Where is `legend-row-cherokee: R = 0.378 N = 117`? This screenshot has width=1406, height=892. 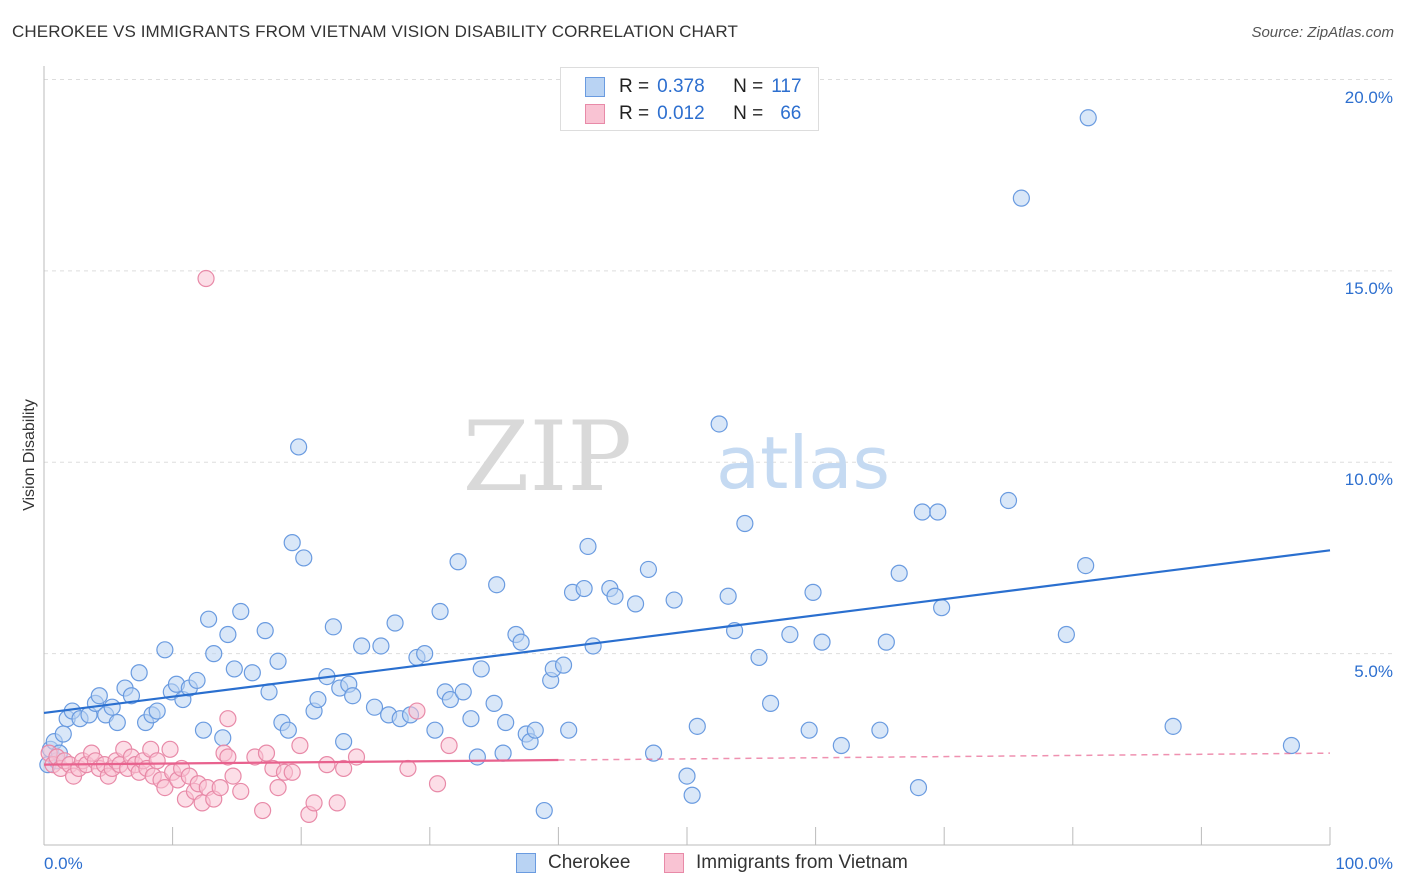 legend-row-cherokee: R = 0.378 N = 117 is located at coordinates (693, 87).